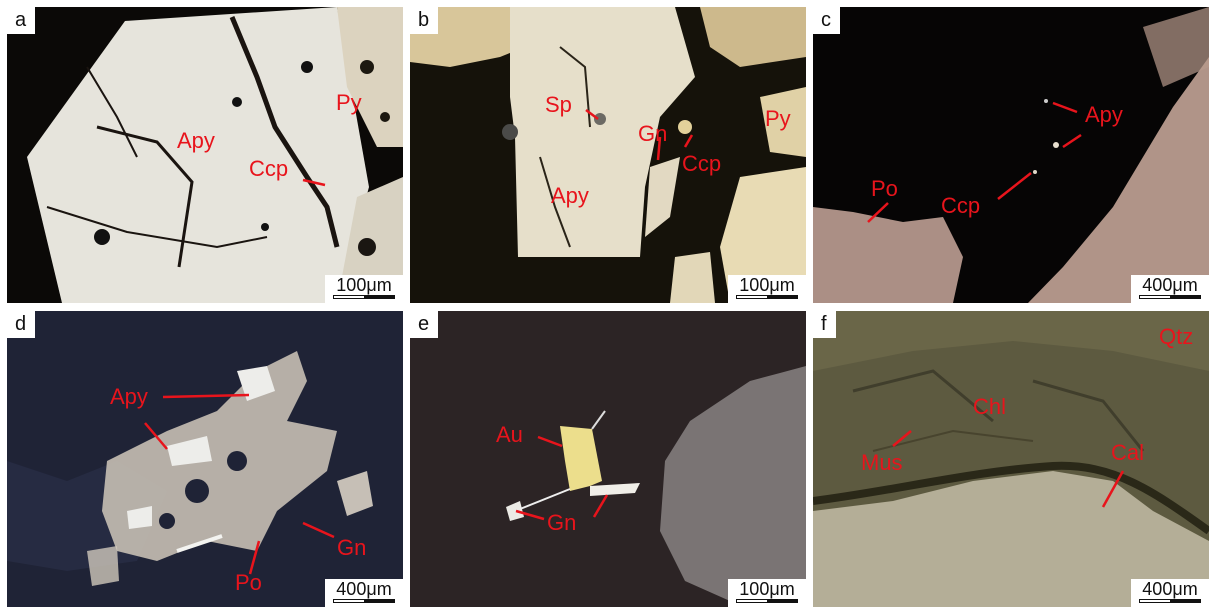 The image size is (1213, 611). I want to click on panel-letter: d, so click(21, 324).